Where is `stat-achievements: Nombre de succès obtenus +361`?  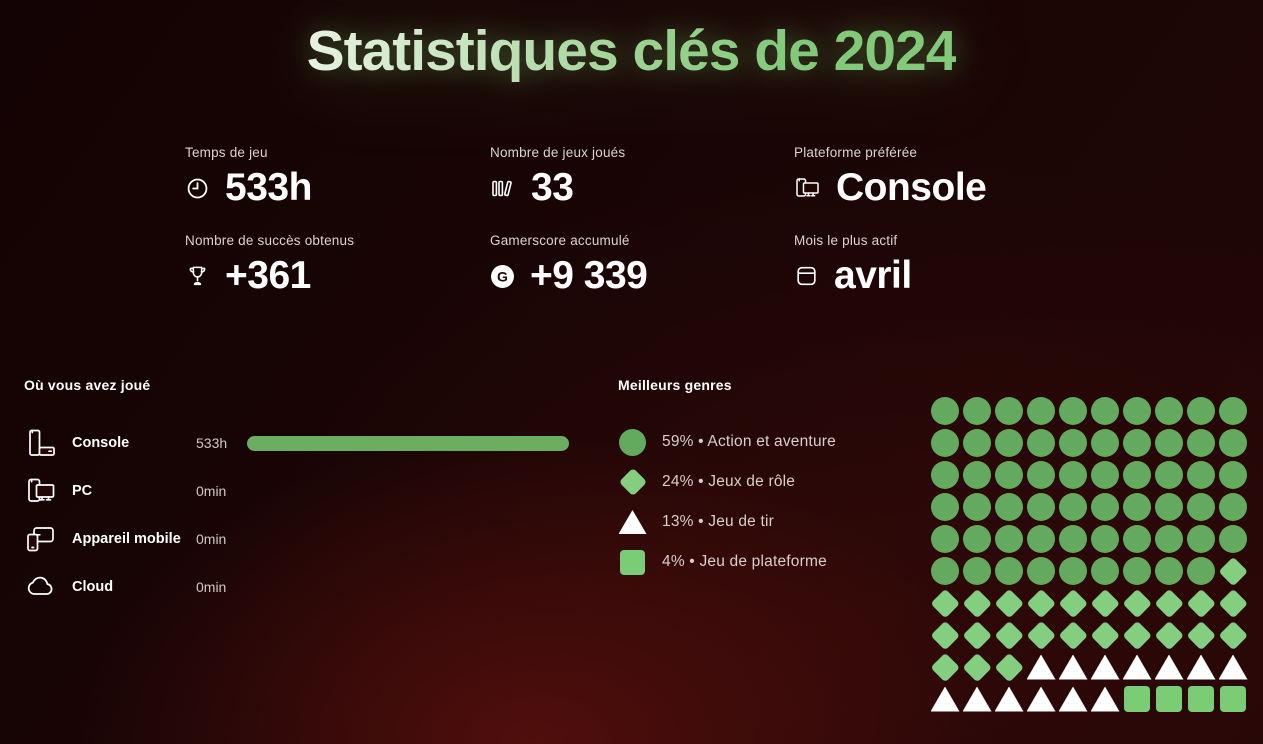 stat-achievements: Nombre de succès obtenus +361 is located at coordinates (337, 265).